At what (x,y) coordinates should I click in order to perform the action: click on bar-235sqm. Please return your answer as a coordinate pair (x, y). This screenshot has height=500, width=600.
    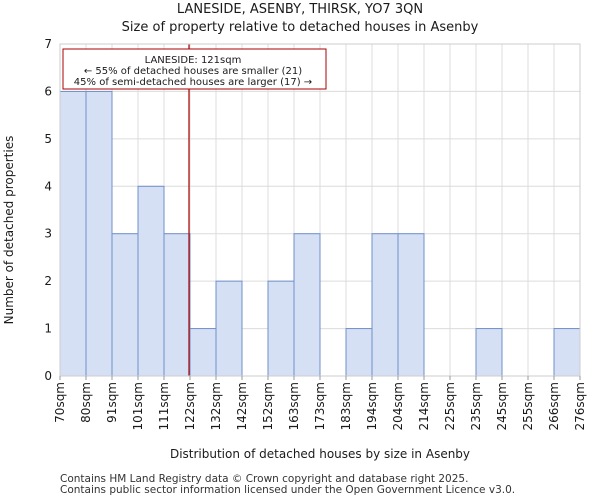
    Looking at the image, I should click on (489, 352).